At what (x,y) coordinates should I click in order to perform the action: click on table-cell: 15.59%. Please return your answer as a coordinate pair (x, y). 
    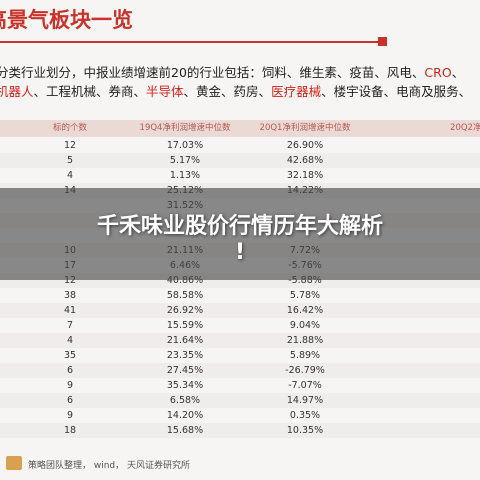
    Looking at the image, I should click on (185, 325).